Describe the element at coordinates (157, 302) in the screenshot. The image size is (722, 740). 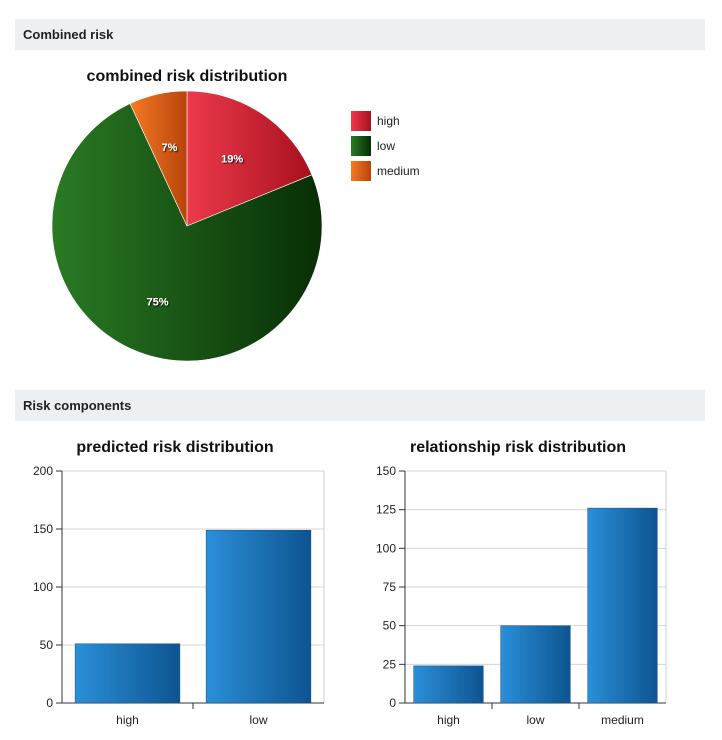
I see `pie-label-low: 75%` at that location.